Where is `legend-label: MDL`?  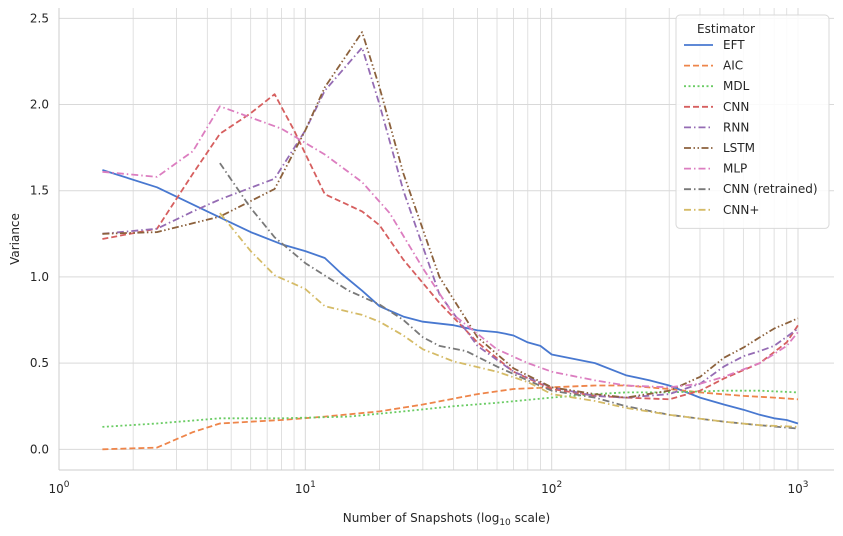 legend-label: MDL is located at coordinates (736, 86).